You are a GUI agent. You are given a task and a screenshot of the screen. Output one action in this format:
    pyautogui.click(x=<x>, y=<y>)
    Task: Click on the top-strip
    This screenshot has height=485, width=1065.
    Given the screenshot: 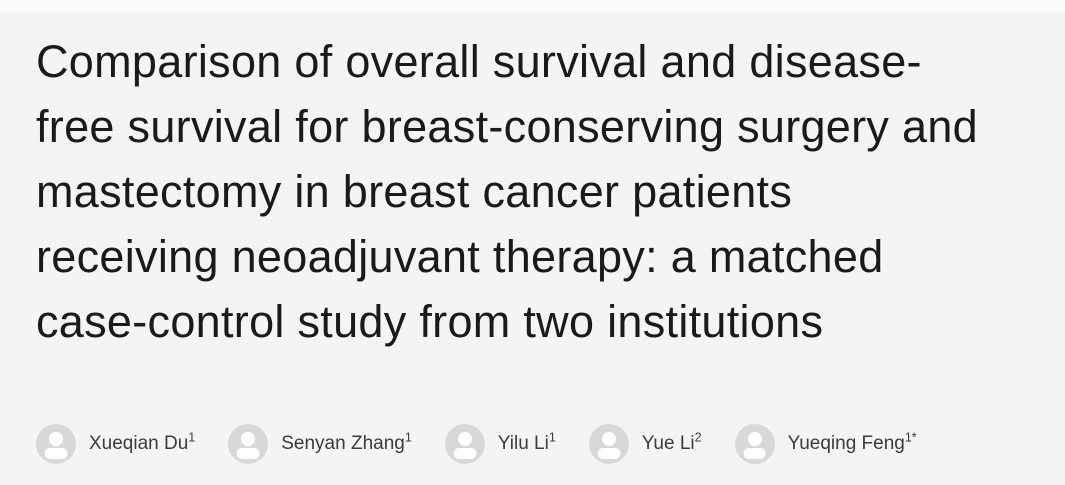 What is the action you would take?
    pyautogui.click(x=532, y=5)
    